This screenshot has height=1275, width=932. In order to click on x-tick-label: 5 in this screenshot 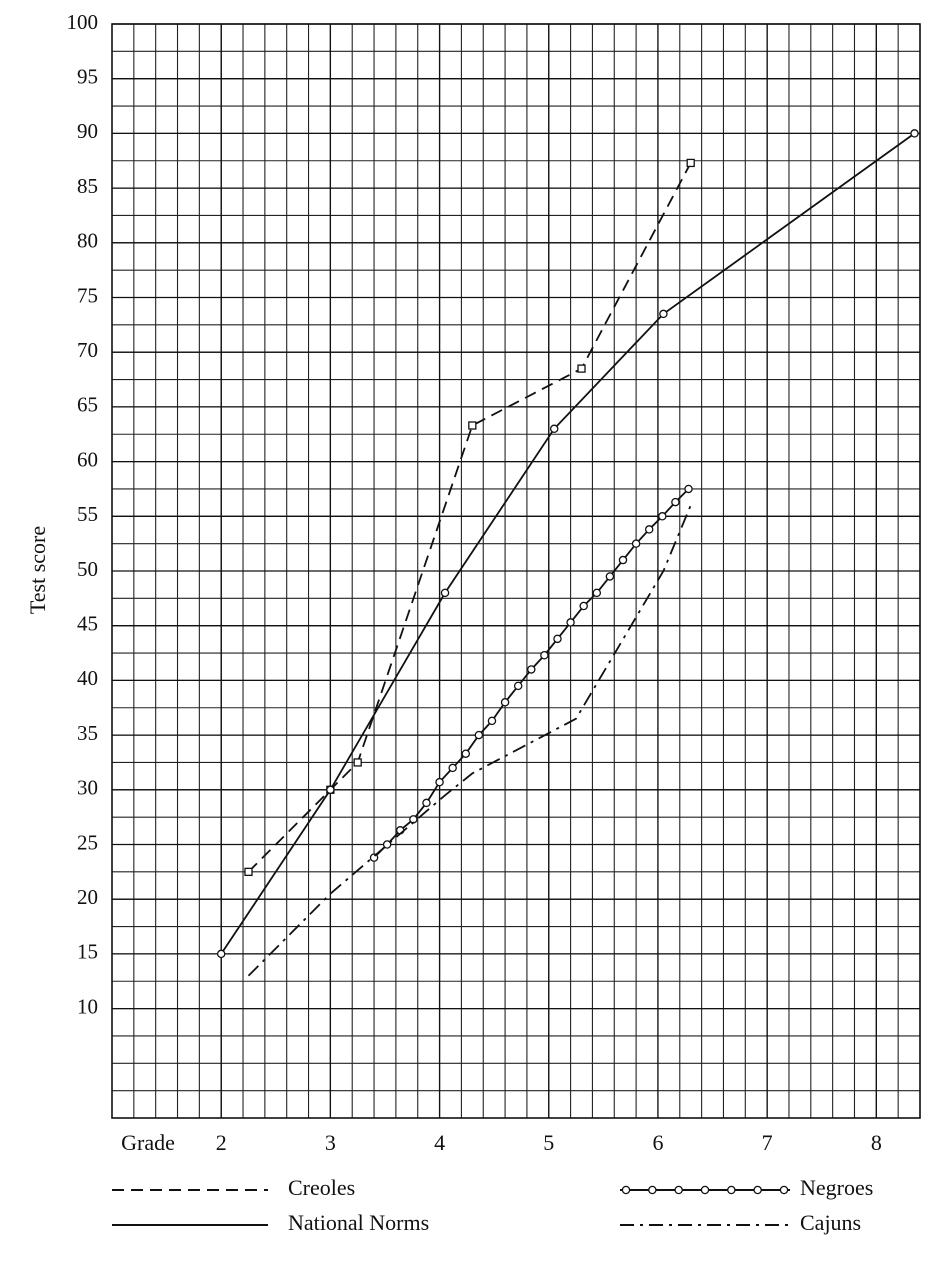, I will do `click(548, 1142)`.